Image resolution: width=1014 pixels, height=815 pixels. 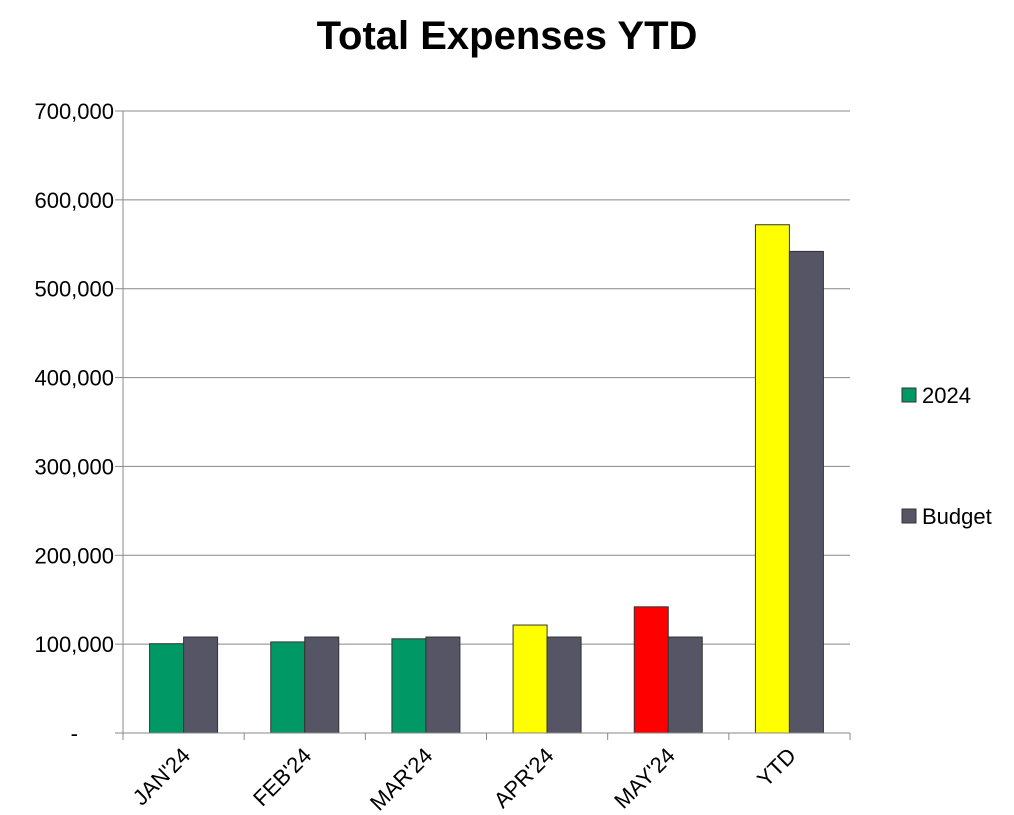 What do you see at coordinates (946, 395) in the screenshot?
I see `legend-label-2024: 2024` at bounding box center [946, 395].